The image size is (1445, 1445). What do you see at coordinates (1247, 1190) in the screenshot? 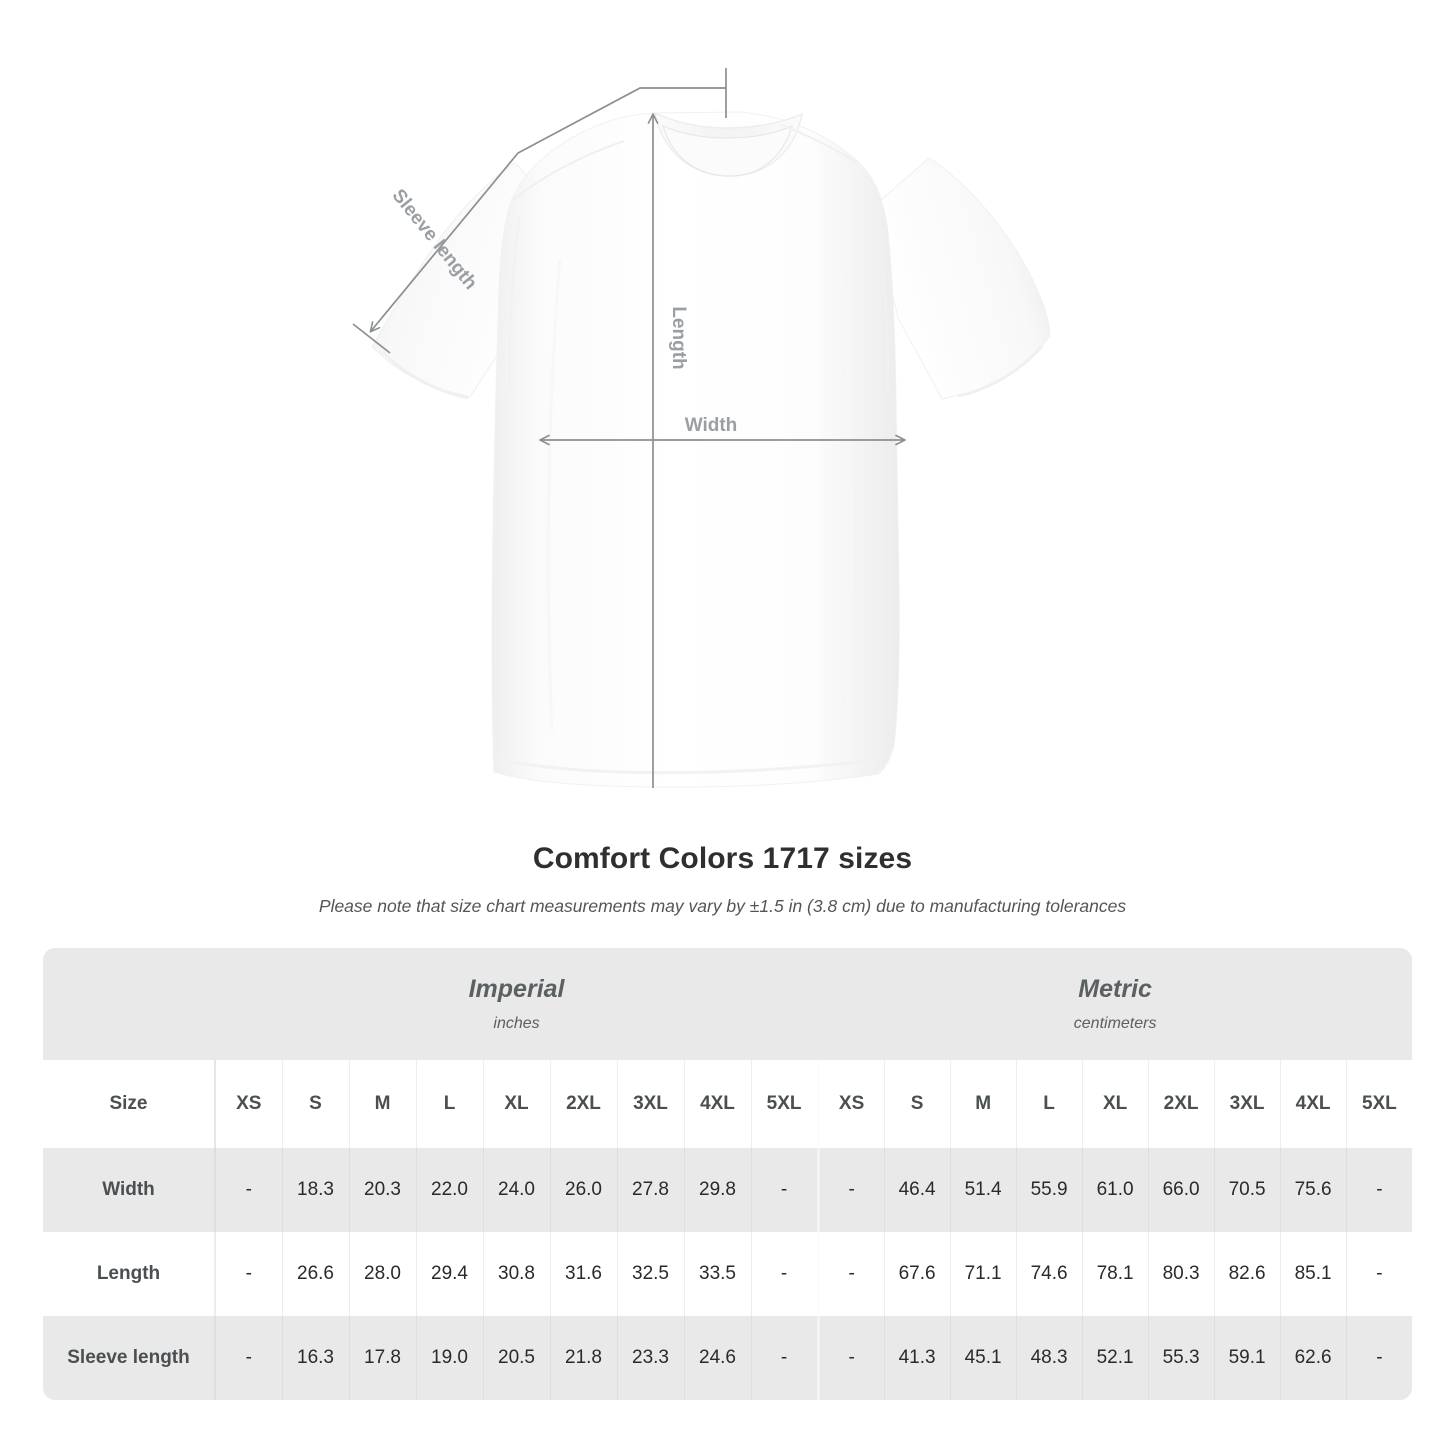
I see `cell-width-met-3xl: 70.5` at bounding box center [1247, 1190].